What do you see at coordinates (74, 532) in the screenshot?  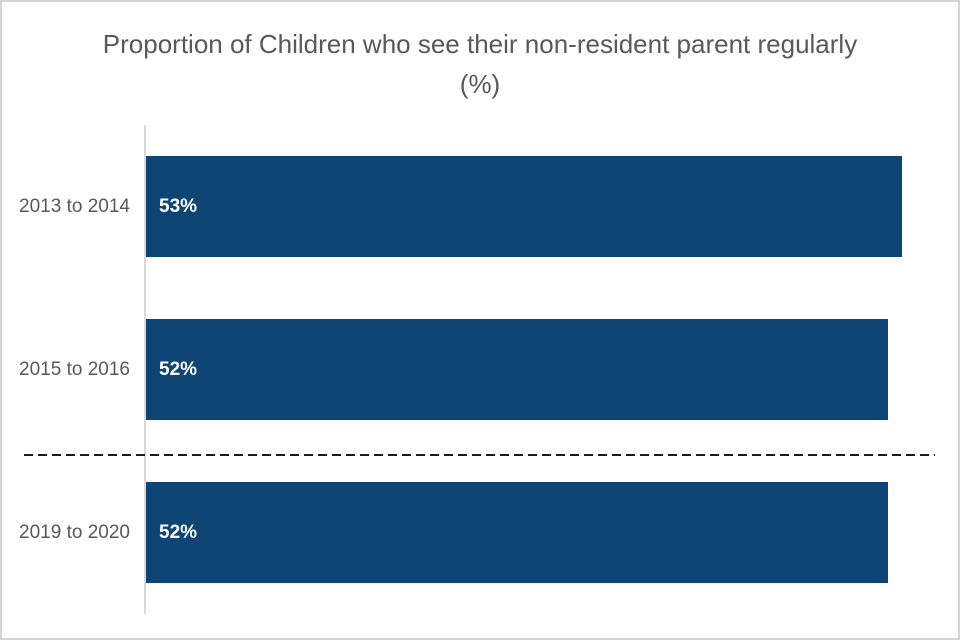 I see `category-label: 2019 to 2020` at bounding box center [74, 532].